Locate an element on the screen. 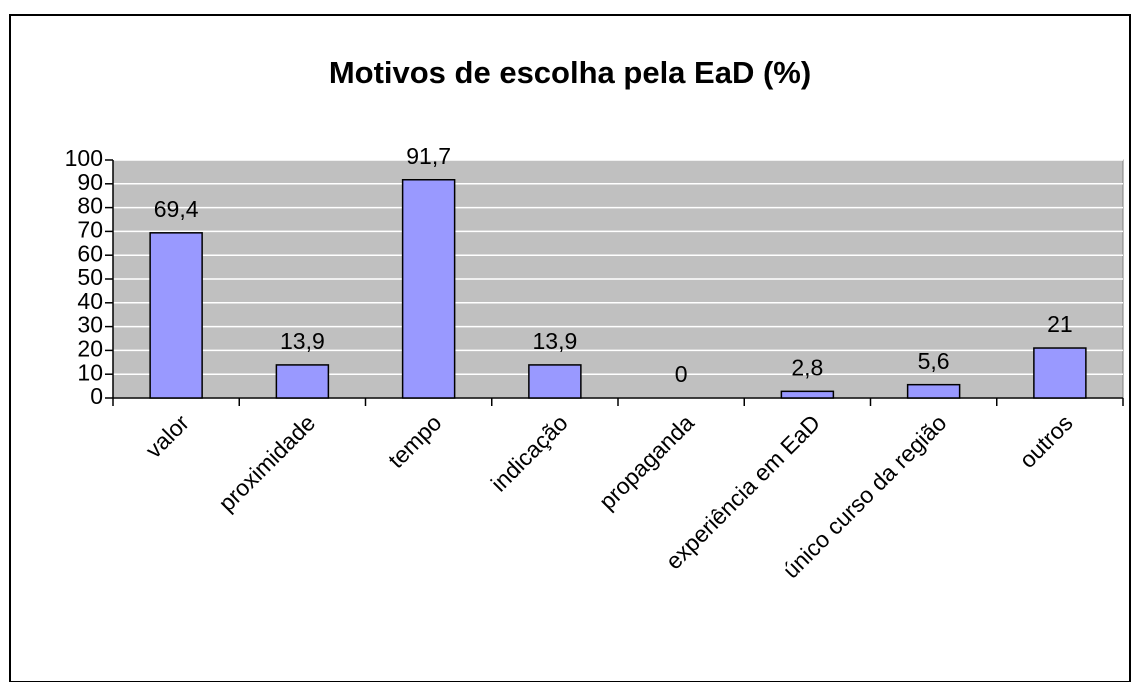  value-label: 69,4 is located at coordinates (176, 209).